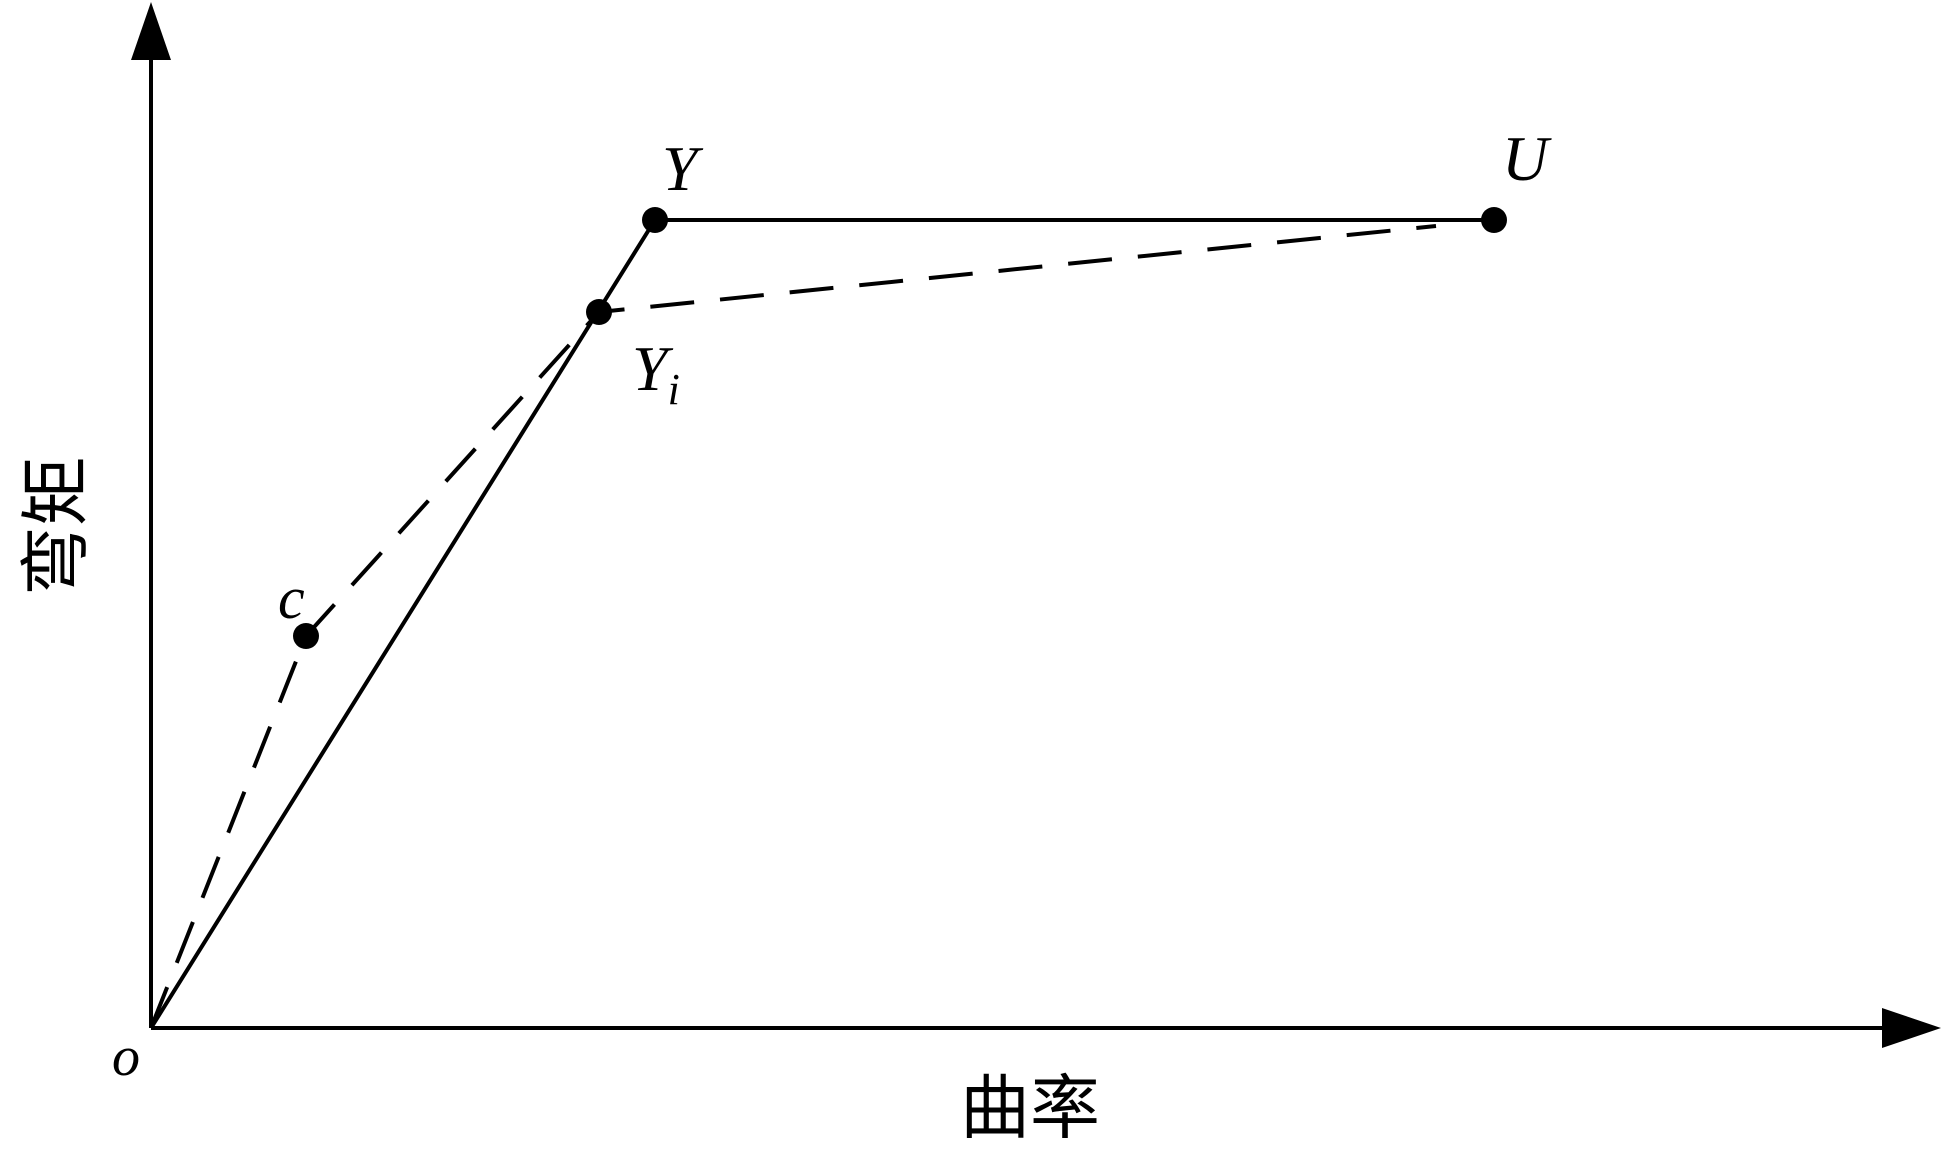 The image size is (1941, 1153). Describe the element at coordinates (599, 312) in the screenshot. I see `point-Yi` at that location.